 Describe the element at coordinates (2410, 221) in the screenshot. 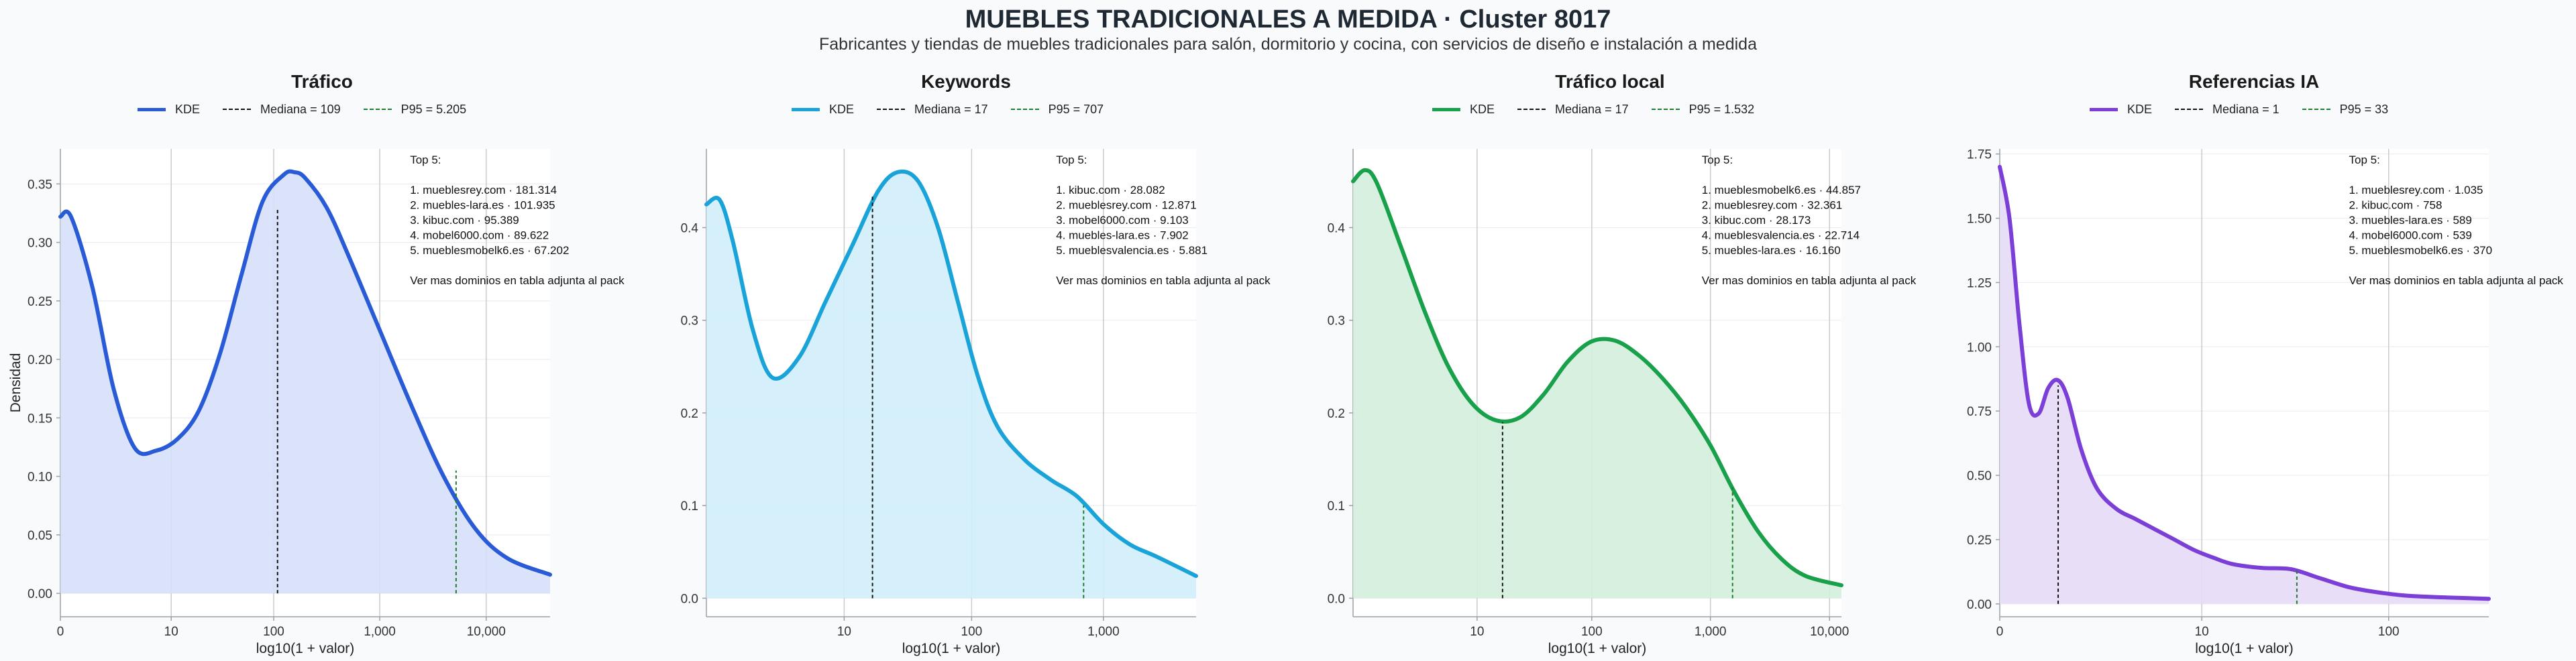

I see `top5-annotation-line: 3. muebles-lara.es · 589` at that location.